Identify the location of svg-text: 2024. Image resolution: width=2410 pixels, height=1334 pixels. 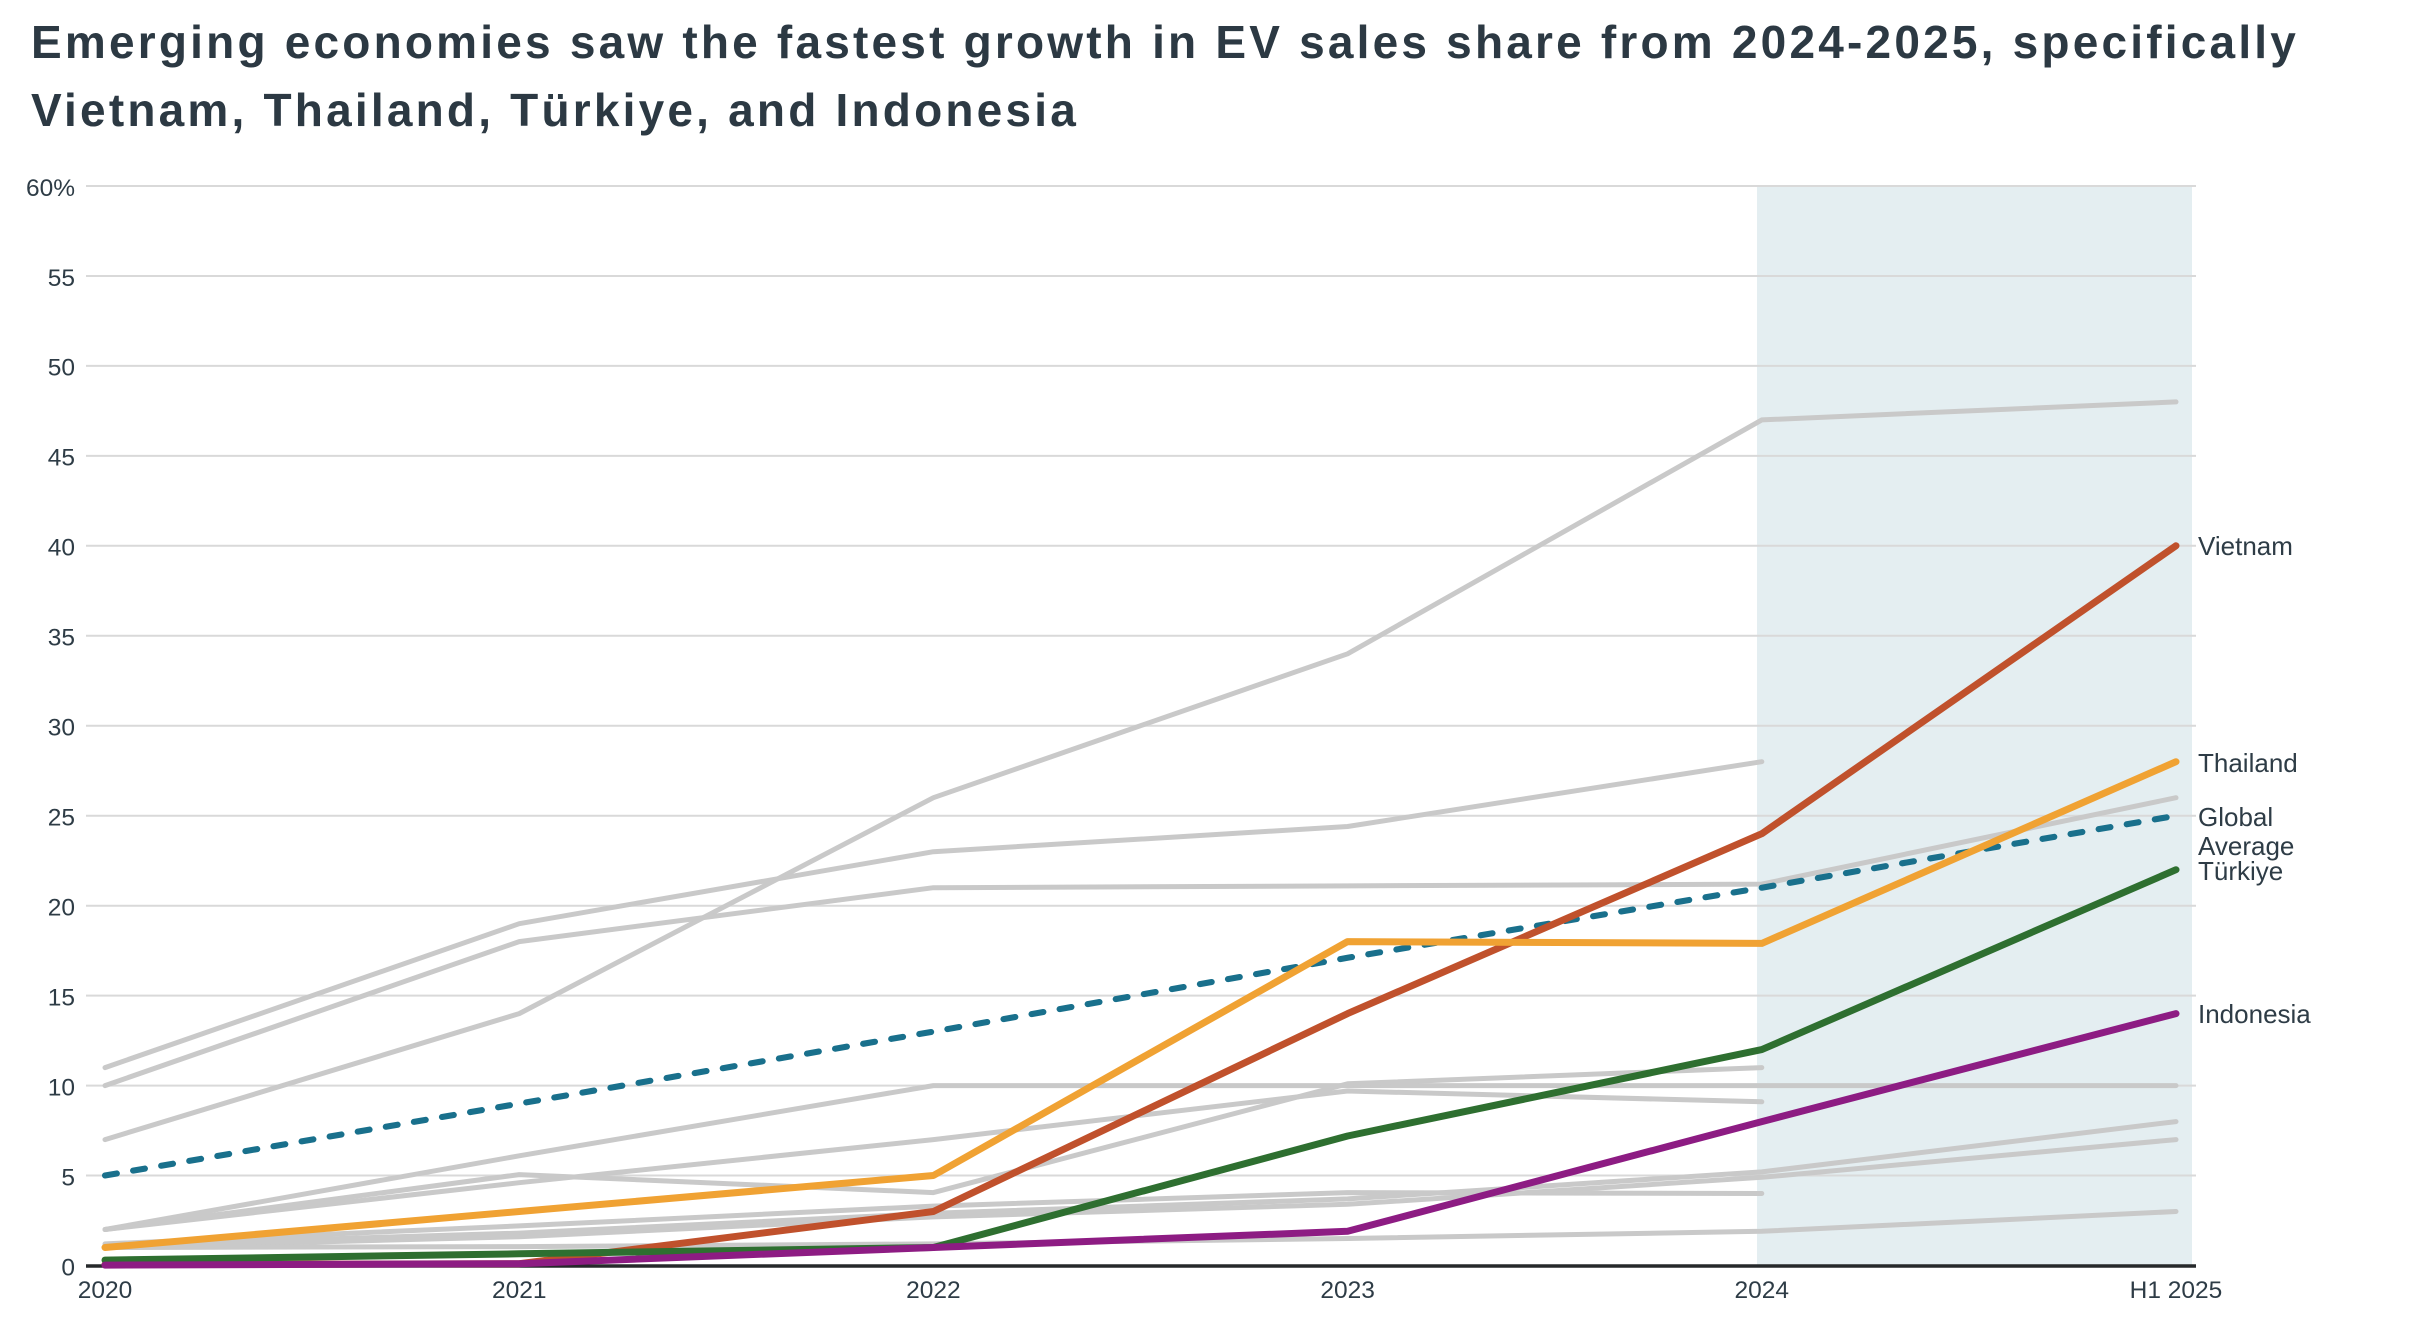
(1762, 1290).